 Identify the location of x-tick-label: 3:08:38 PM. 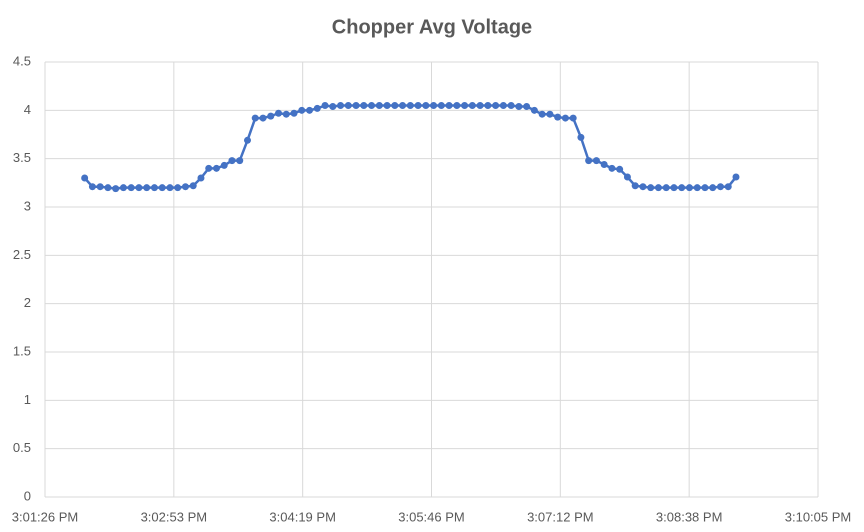
(689, 516).